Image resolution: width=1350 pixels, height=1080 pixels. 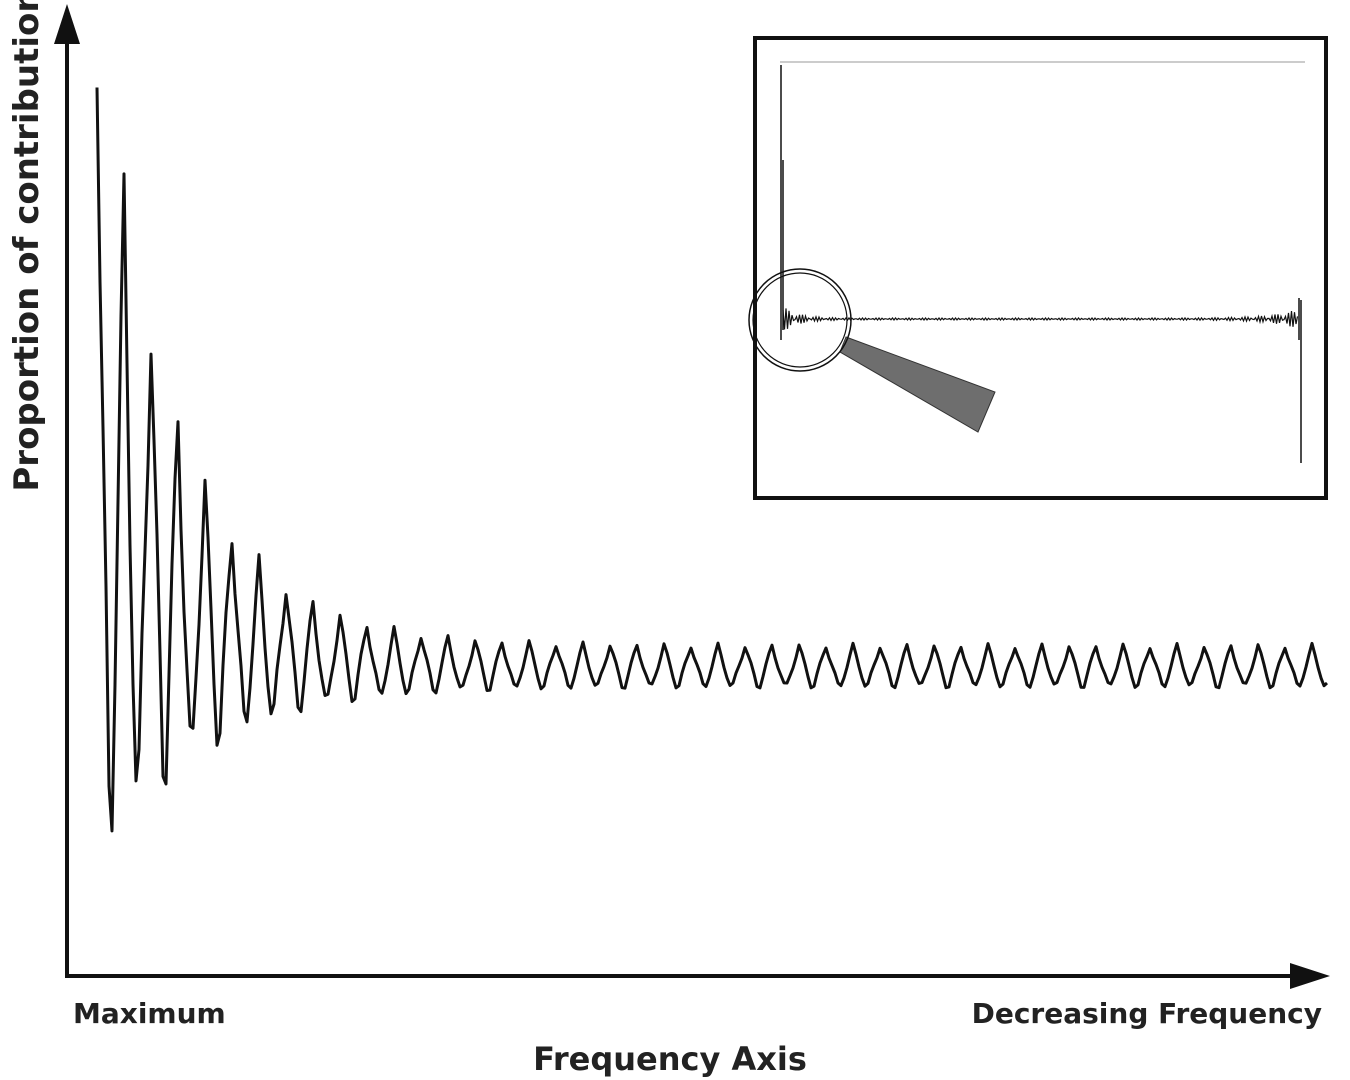 I want to click on x-end-label: Decreasing Frequency, so click(x=1147, y=1013).